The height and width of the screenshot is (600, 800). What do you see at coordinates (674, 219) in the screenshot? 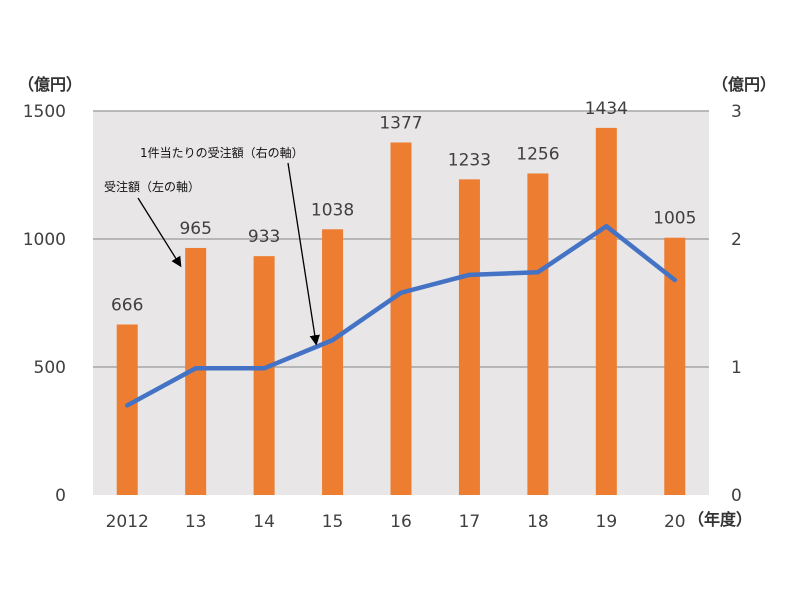
I see `data-label: 1005` at bounding box center [674, 219].